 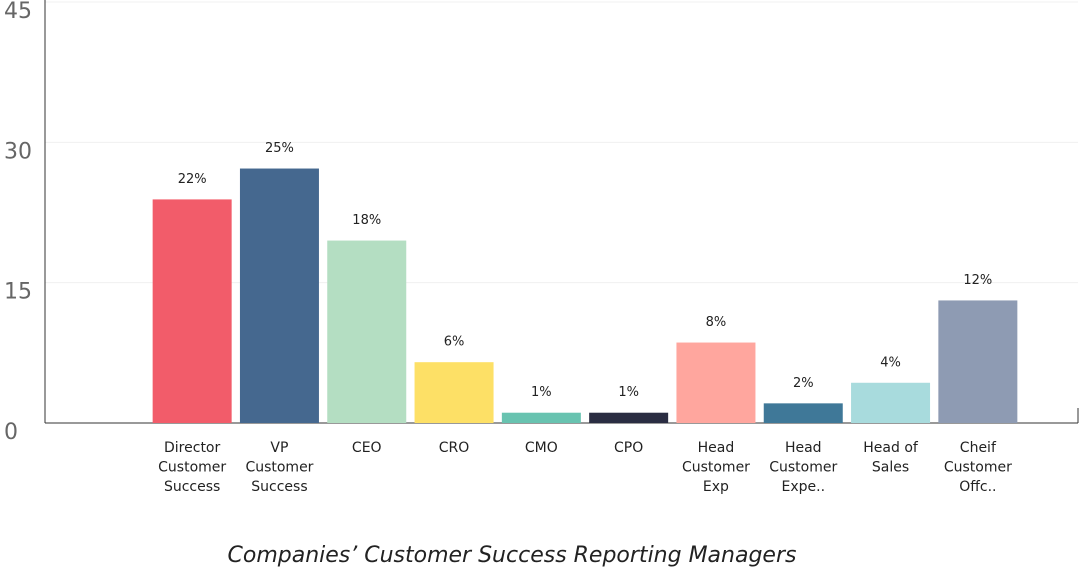 I want to click on x-tick-label: CRO, so click(x=454, y=448).